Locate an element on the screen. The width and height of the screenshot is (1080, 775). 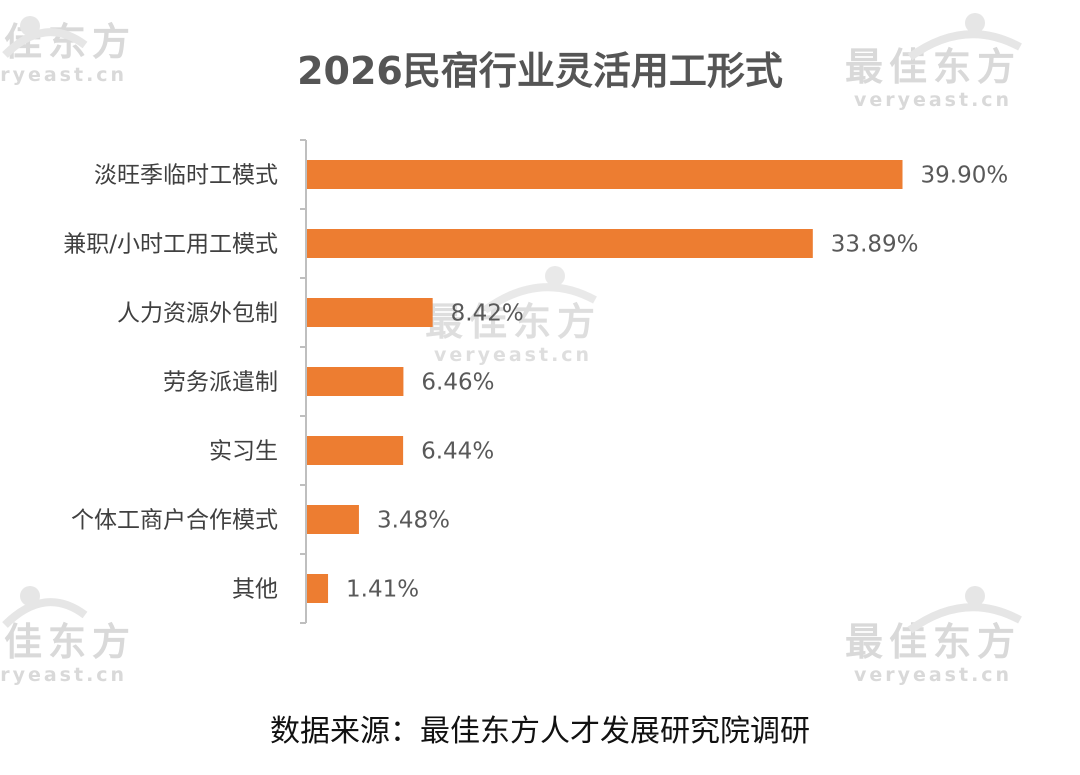
watermark-center: 最佳东方 veryeast.cn is located at coordinates (513, 316).